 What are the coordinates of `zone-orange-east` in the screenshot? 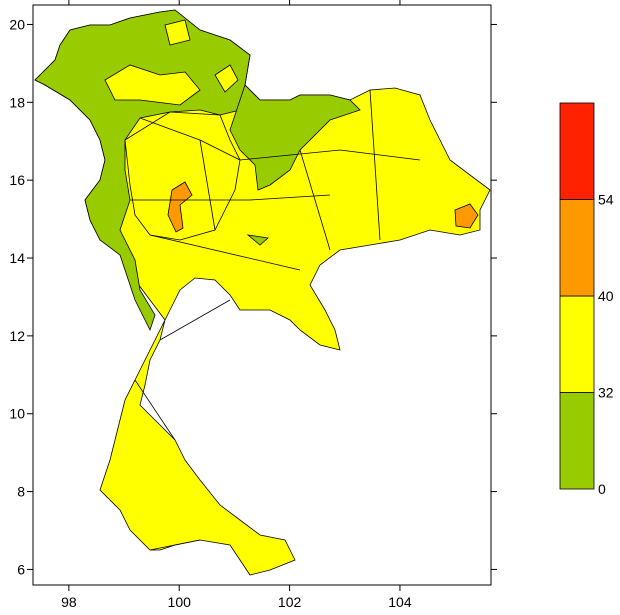 It's located at (466, 216).